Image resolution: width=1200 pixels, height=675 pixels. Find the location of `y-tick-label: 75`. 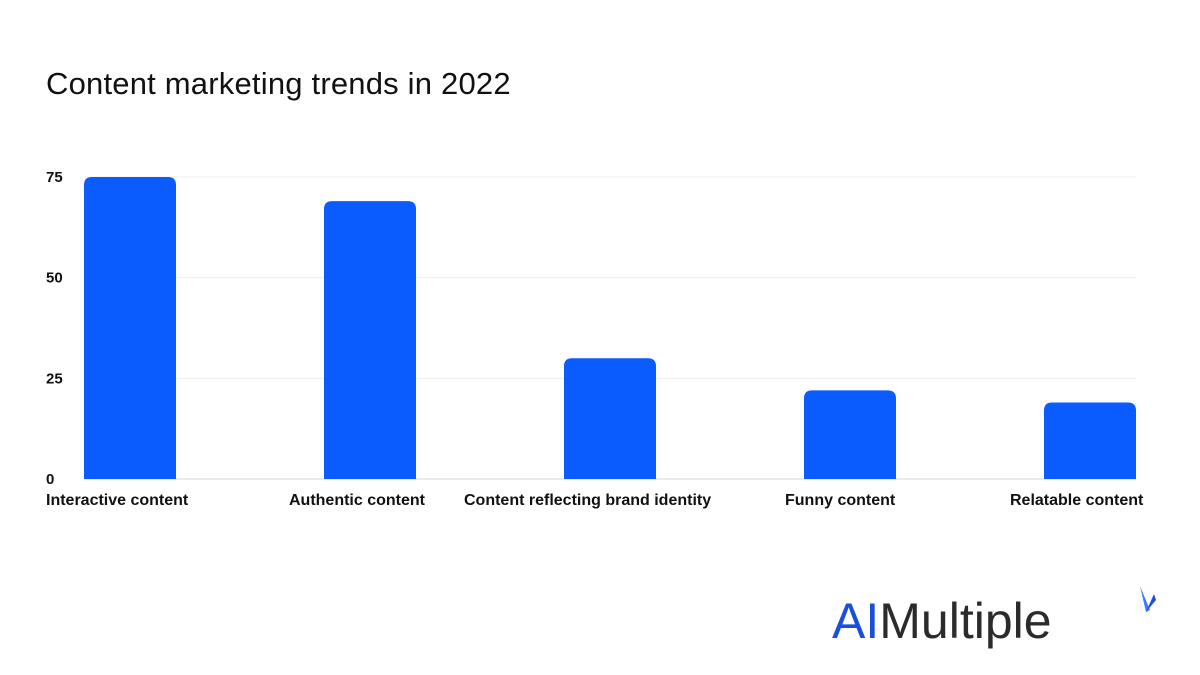

y-tick-label: 75 is located at coordinates (54, 177).